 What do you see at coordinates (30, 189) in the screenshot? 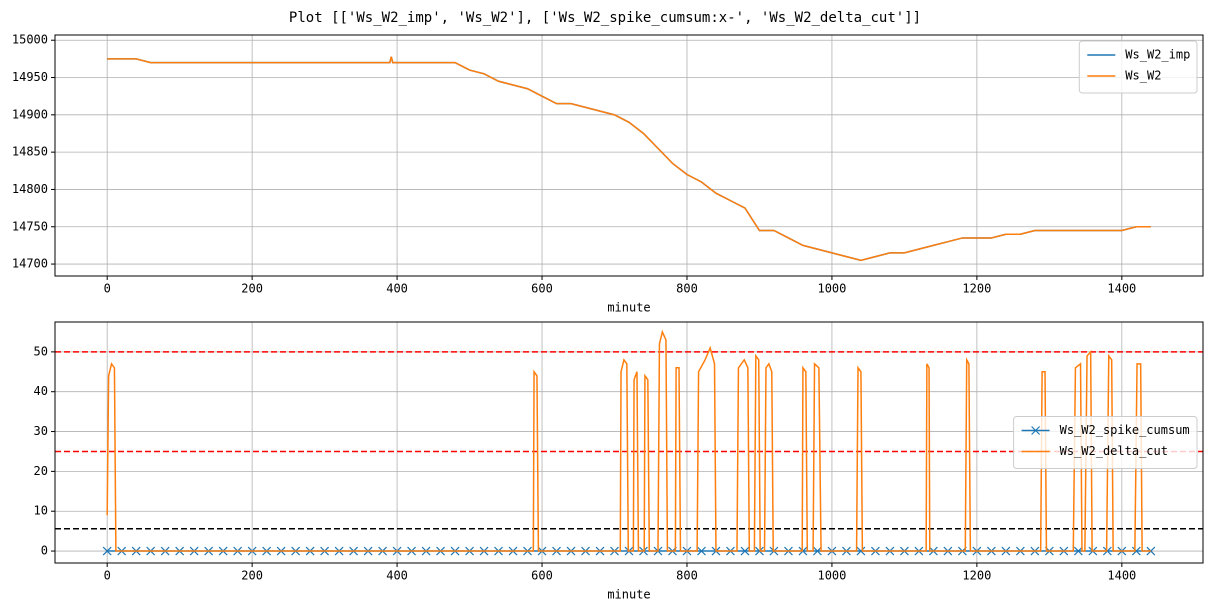
I see `y-tick-label: 14800` at bounding box center [30, 189].